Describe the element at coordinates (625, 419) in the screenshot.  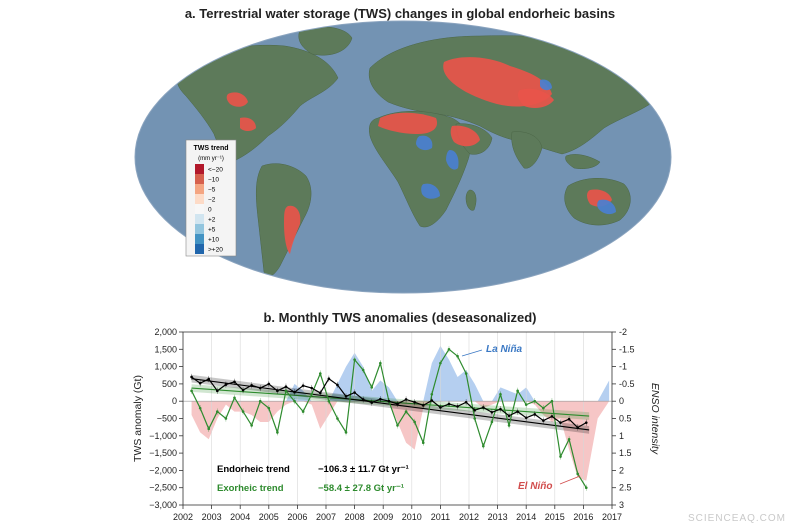
I see `y2-tick-label: 0.5` at that location.